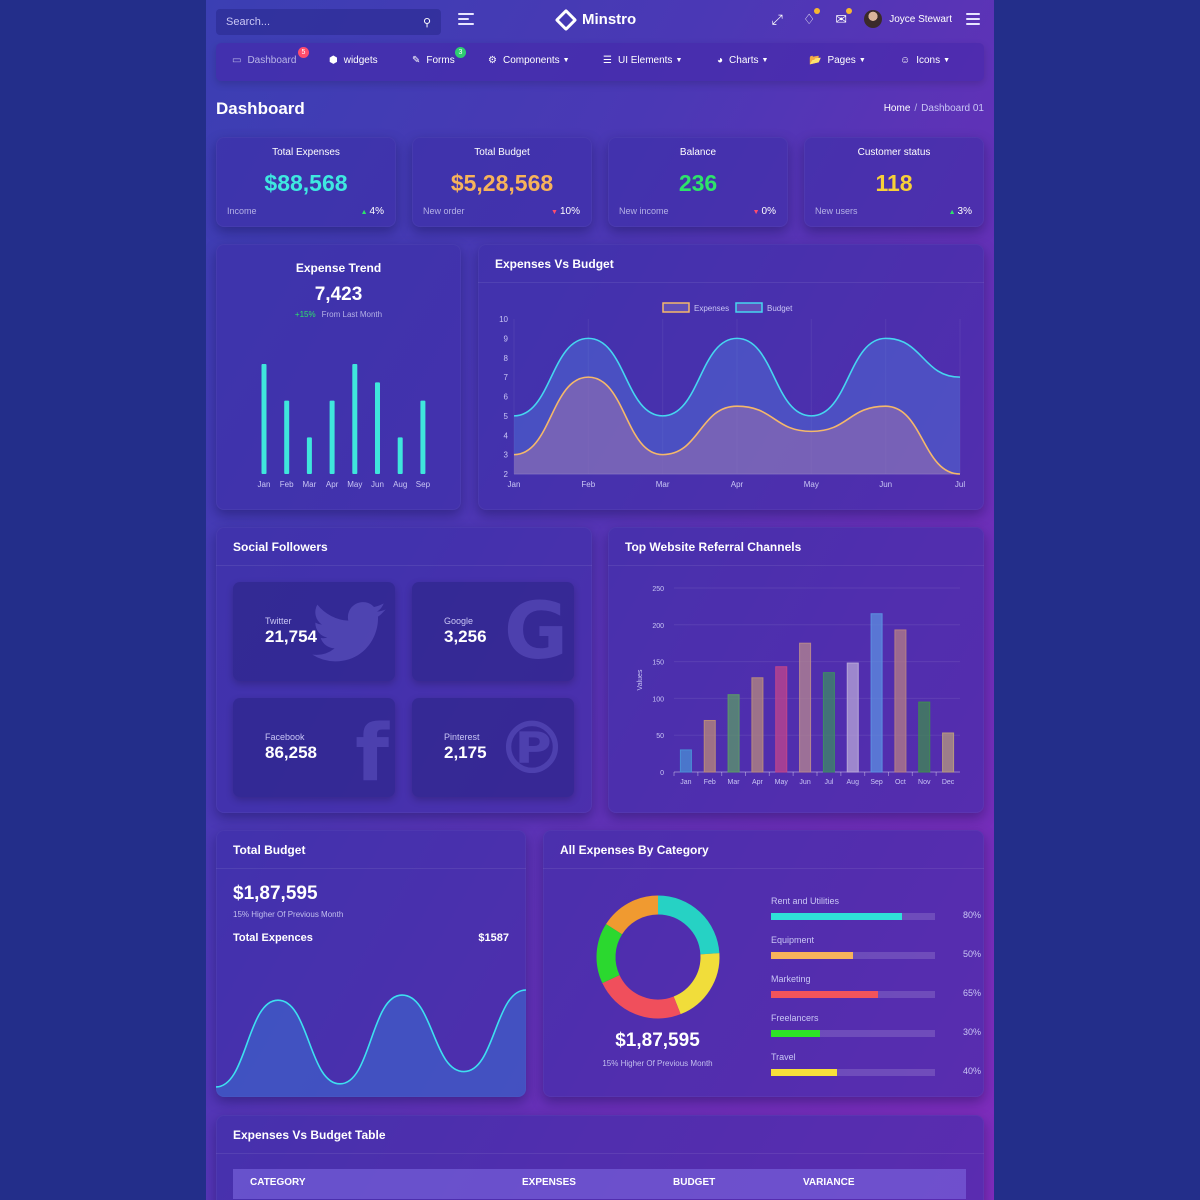 Image resolution: width=1200 pixels, height=1200 pixels. Describe the element at coordinates (894, 182) in the screenshot. I see `stat-card-customer-status: Customer status 118 New users ▲ 3%` at that location.